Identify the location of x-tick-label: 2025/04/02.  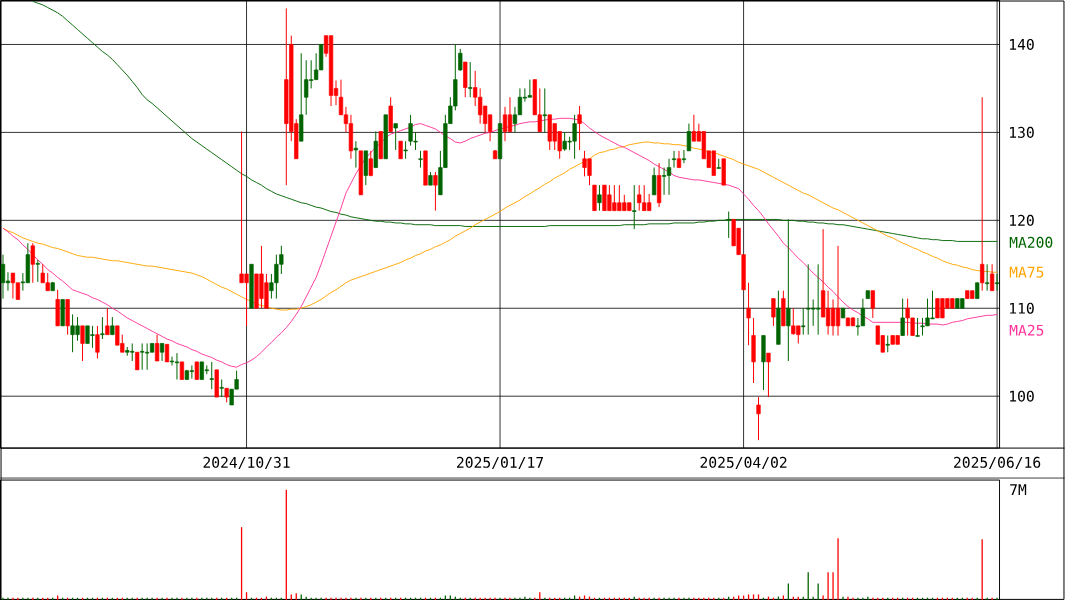
(743, 462).